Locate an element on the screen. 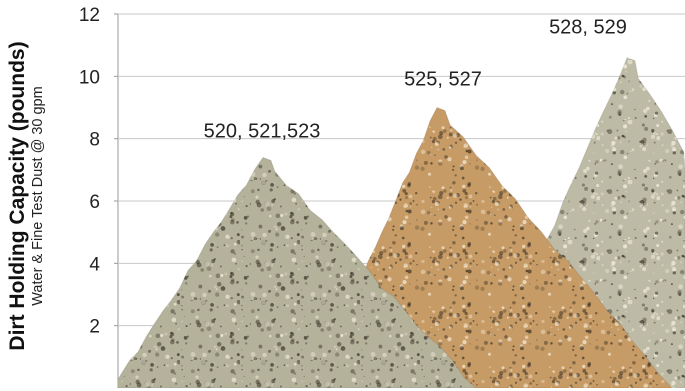 This screenshot has height=391, width=685. pile-label-3: 528, 529 is located at coordinates (588, 28).